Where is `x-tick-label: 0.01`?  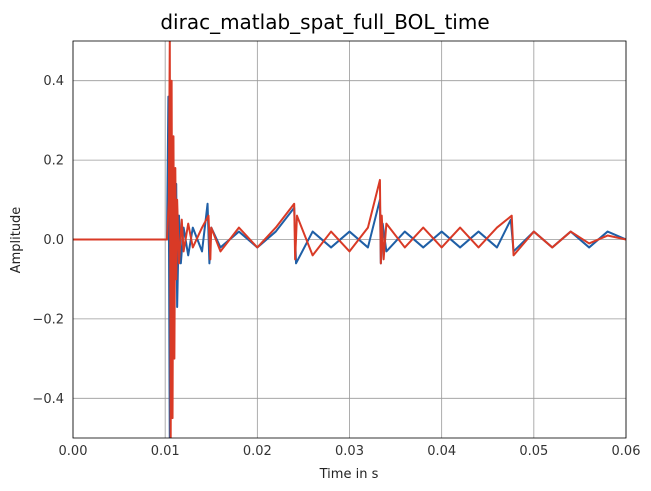
x-tick-label: 0.01 is located at coordinates (165, 451).